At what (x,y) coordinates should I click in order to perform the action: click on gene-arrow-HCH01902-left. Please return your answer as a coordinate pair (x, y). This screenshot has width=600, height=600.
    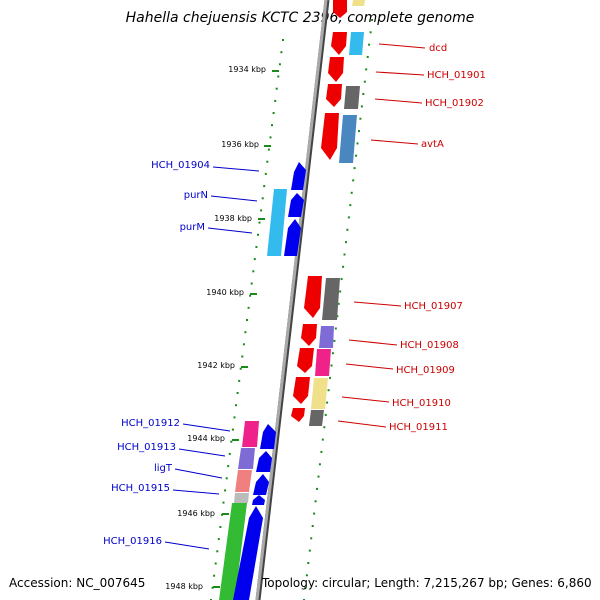
    Looking at the image, I should click on (334, 95).